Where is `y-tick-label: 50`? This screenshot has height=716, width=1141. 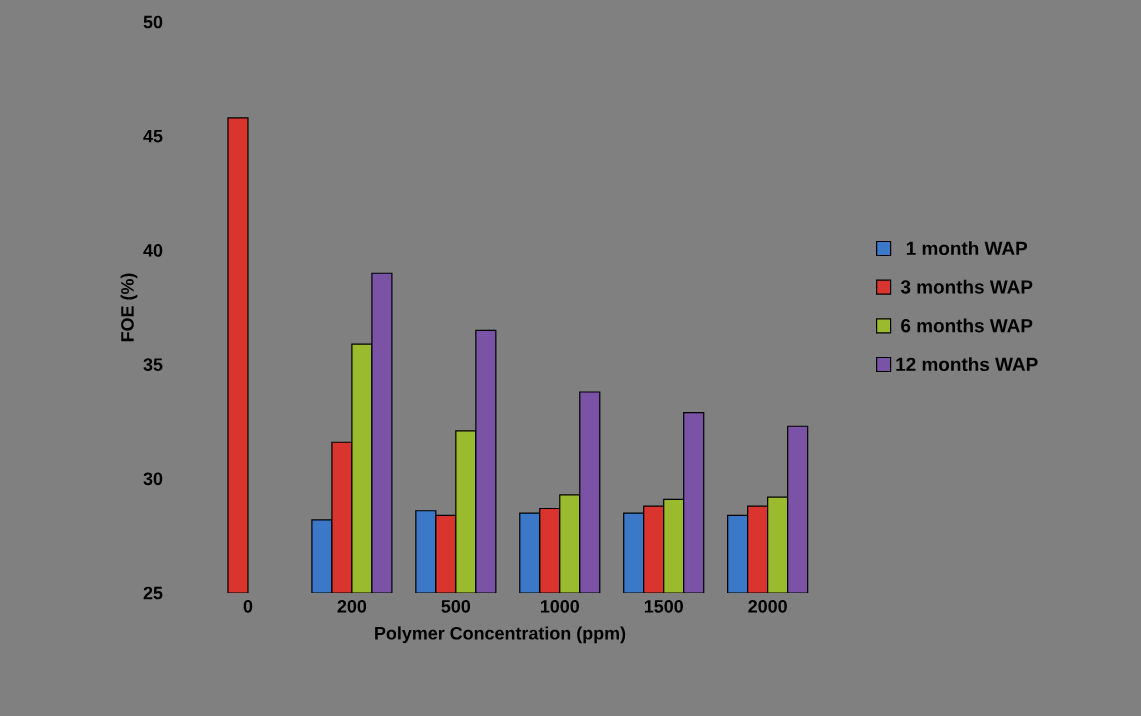 y-tick-label: 50 is located at coordinates (153, 22).